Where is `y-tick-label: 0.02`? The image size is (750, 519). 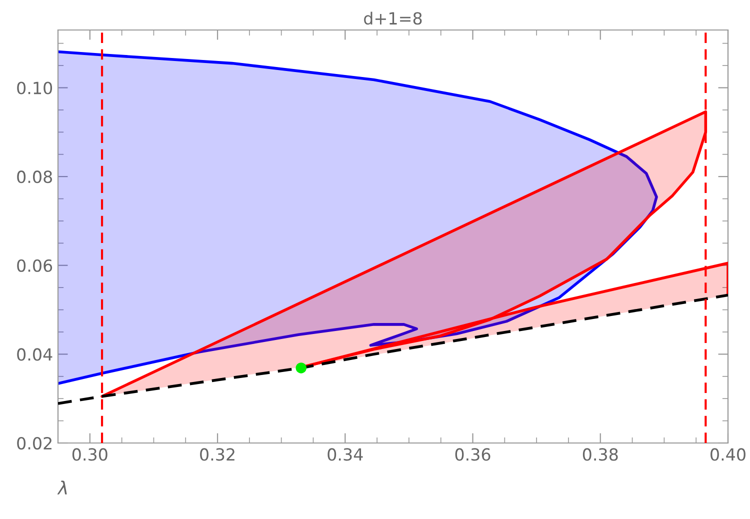 y-tick-label: 0.02 is located at coordinates (34, 443).